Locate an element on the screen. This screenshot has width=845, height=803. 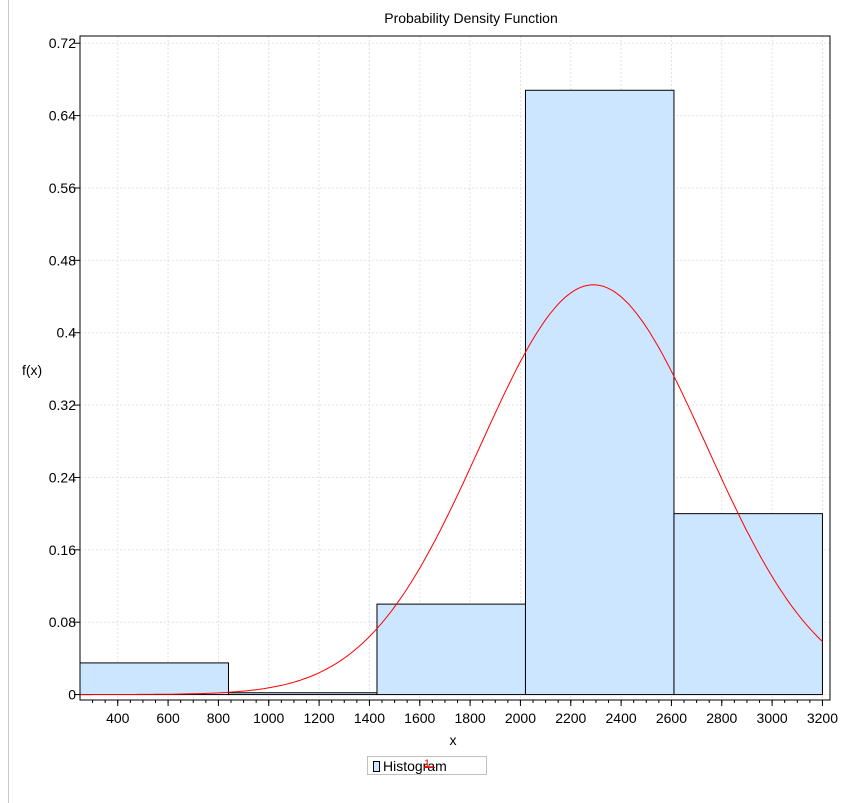
x-tick-label: 3000 is located at coordinates (772, 718).